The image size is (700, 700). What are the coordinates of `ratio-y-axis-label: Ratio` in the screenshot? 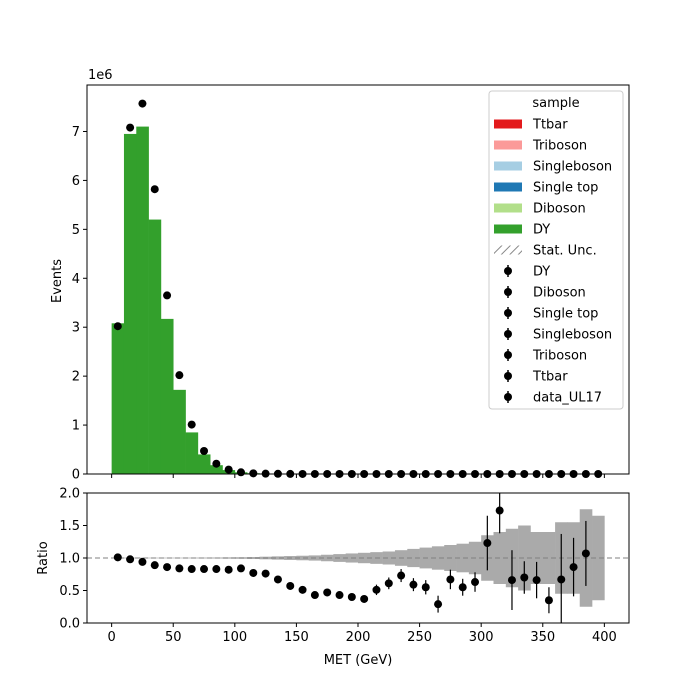 It's located at (43, 557).